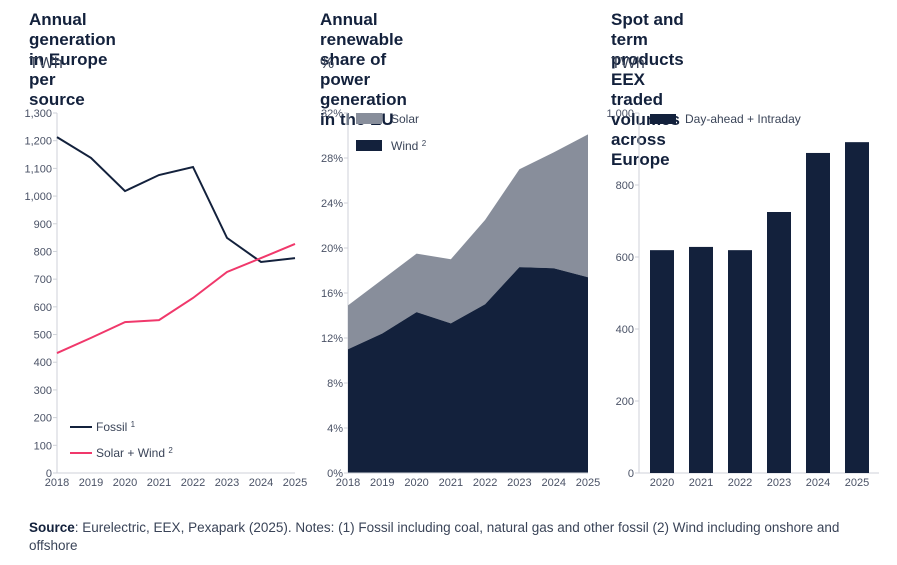 Image resolution: width=897 pixels, height=565 pixels. Describe the element at coordinates (645, 129) in the screenshot. I see `chart3-title-line2: traded volumes across Europe` at that location.